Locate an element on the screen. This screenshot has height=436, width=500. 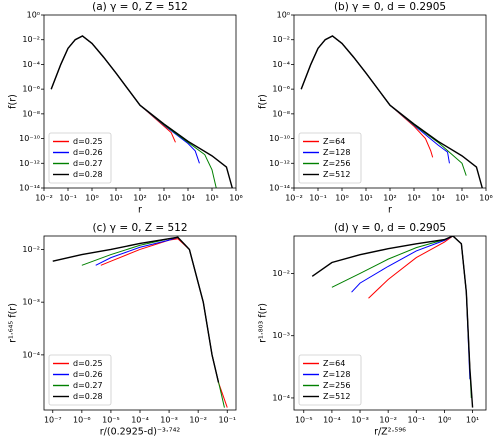
x-tick-label: 10⁻⁷ is located at coordinates (53, 420).